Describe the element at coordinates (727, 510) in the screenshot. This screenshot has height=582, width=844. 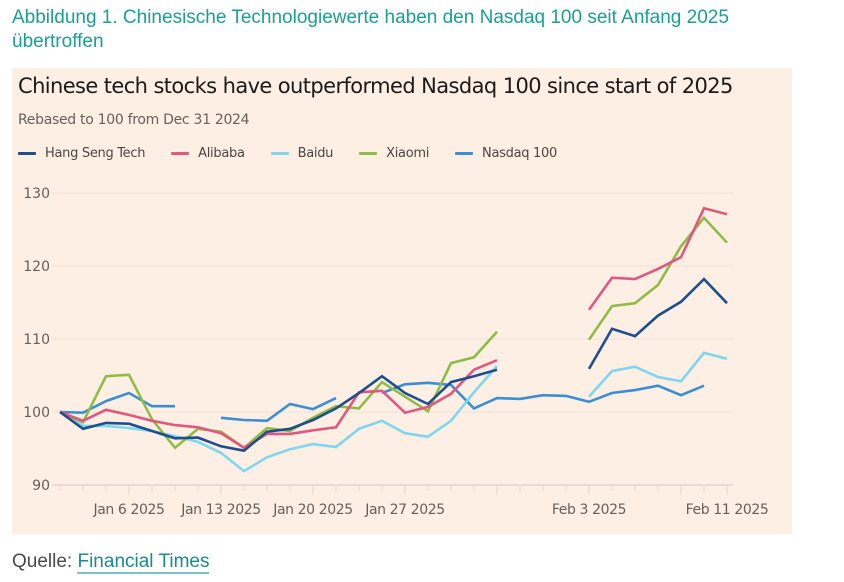
I see `x-tick-label: Feb 11 2025` at that location.